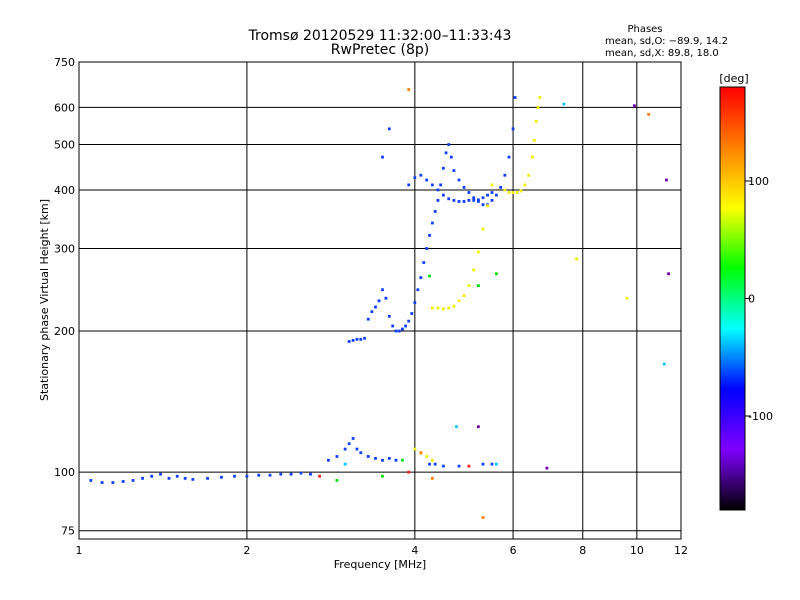  Describe the element at coordinates (414, 550) in the screenshot. I see `x-tick-label: 4` at that location.